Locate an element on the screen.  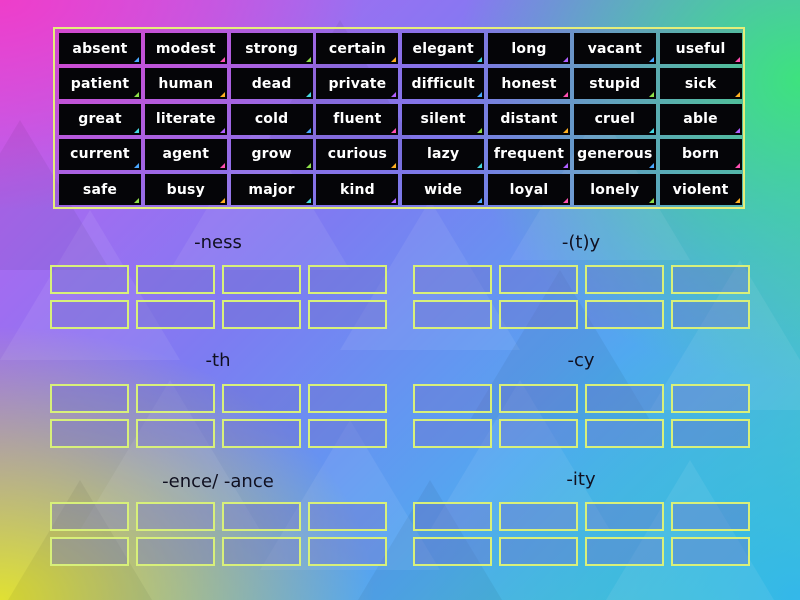
word-tile-lonely: lonely is located at coordinates (614, 190).